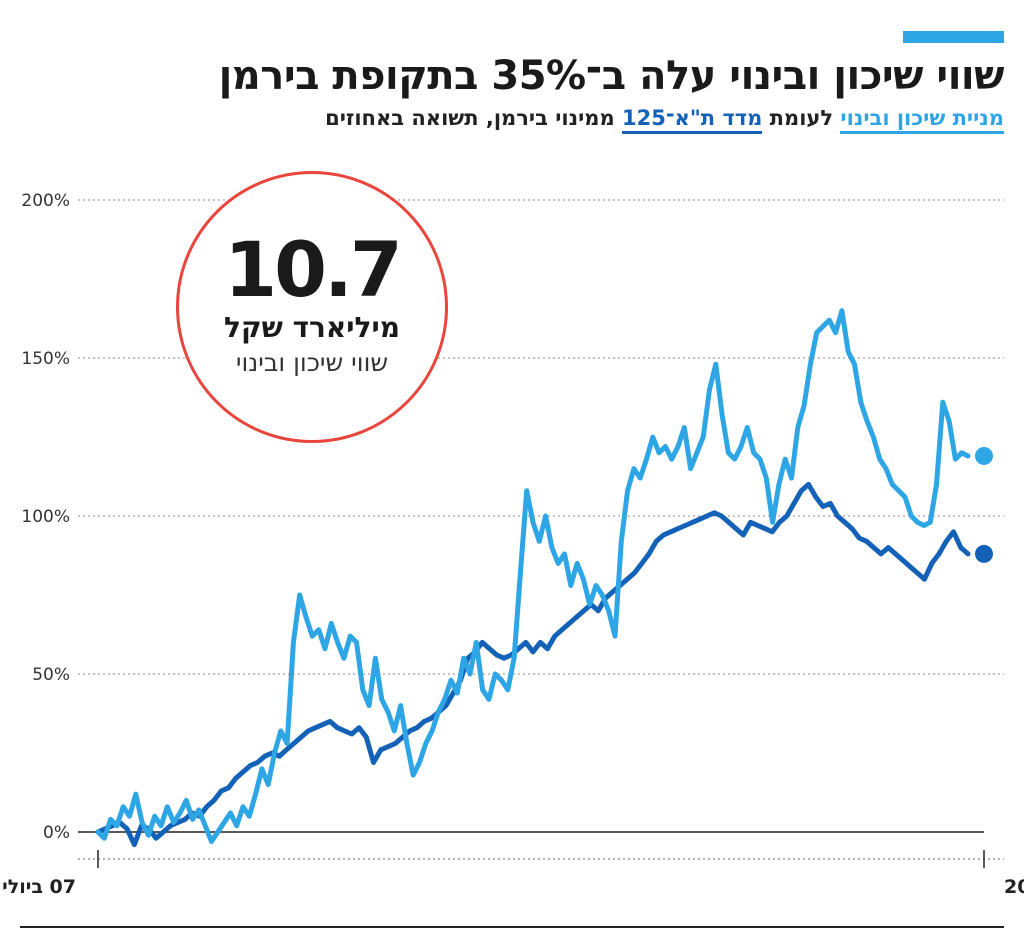  Describe the element at coordinates (953, 37) in the screenshot. I see `accent-bar` at that location.